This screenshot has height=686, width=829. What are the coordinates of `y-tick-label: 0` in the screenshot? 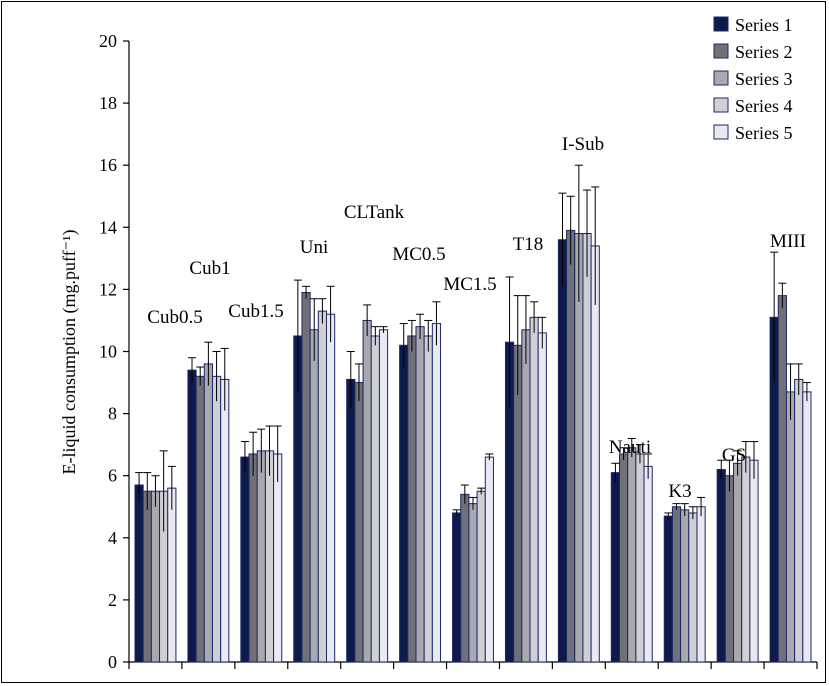 It's located at (112, 662).